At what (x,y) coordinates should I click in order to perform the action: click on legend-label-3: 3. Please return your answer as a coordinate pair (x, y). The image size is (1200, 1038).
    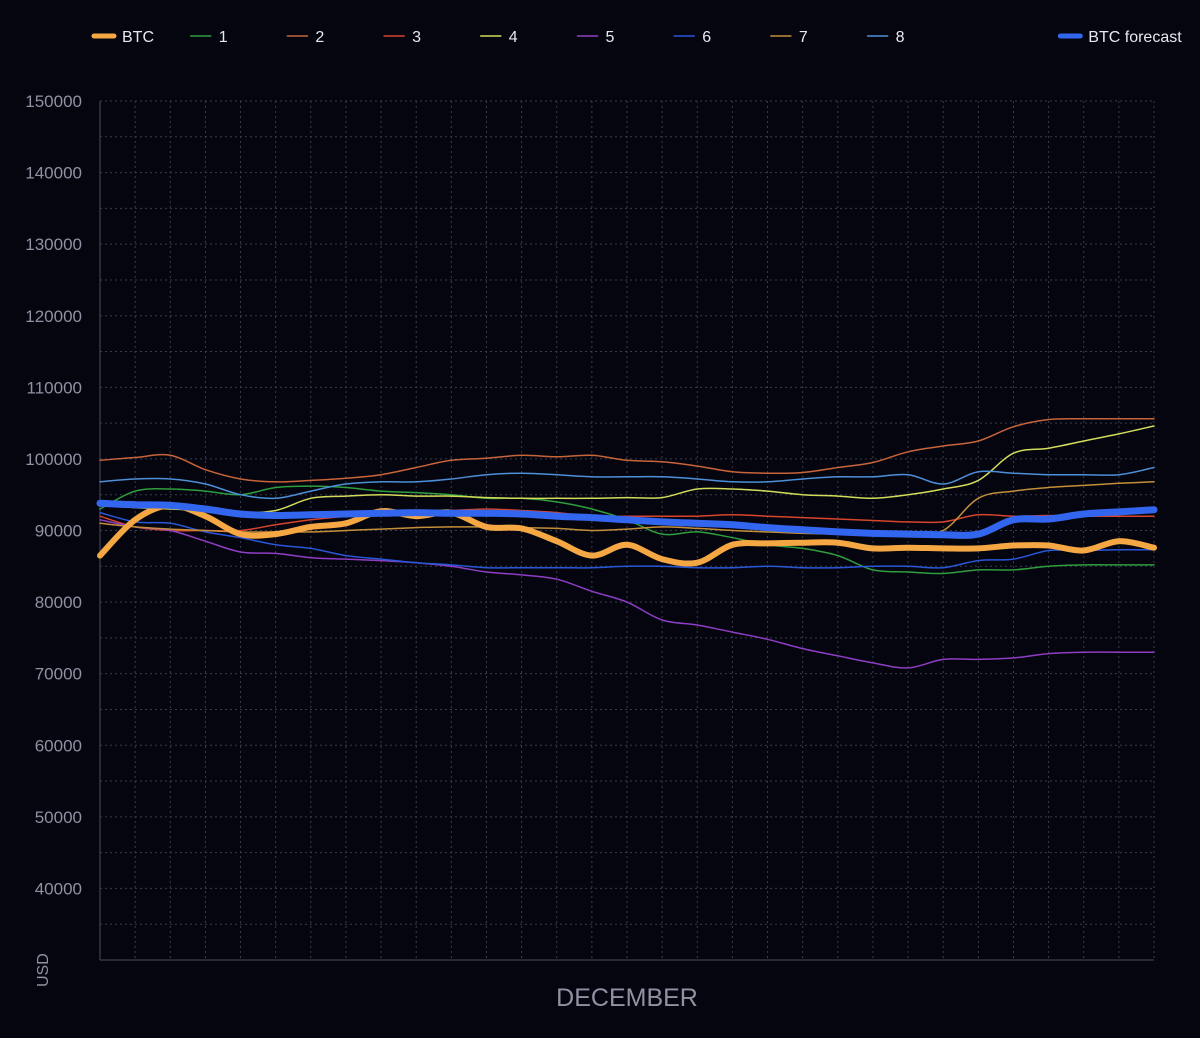
    Looking at the image, I should click on (416, 37).